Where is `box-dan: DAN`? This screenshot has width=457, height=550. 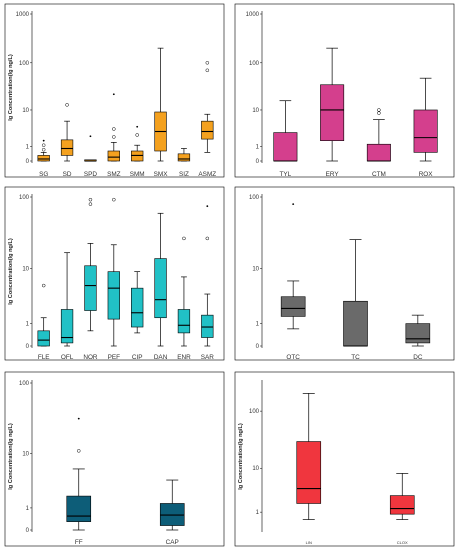
box-dan: DAN is located at coordinates (161, 286).